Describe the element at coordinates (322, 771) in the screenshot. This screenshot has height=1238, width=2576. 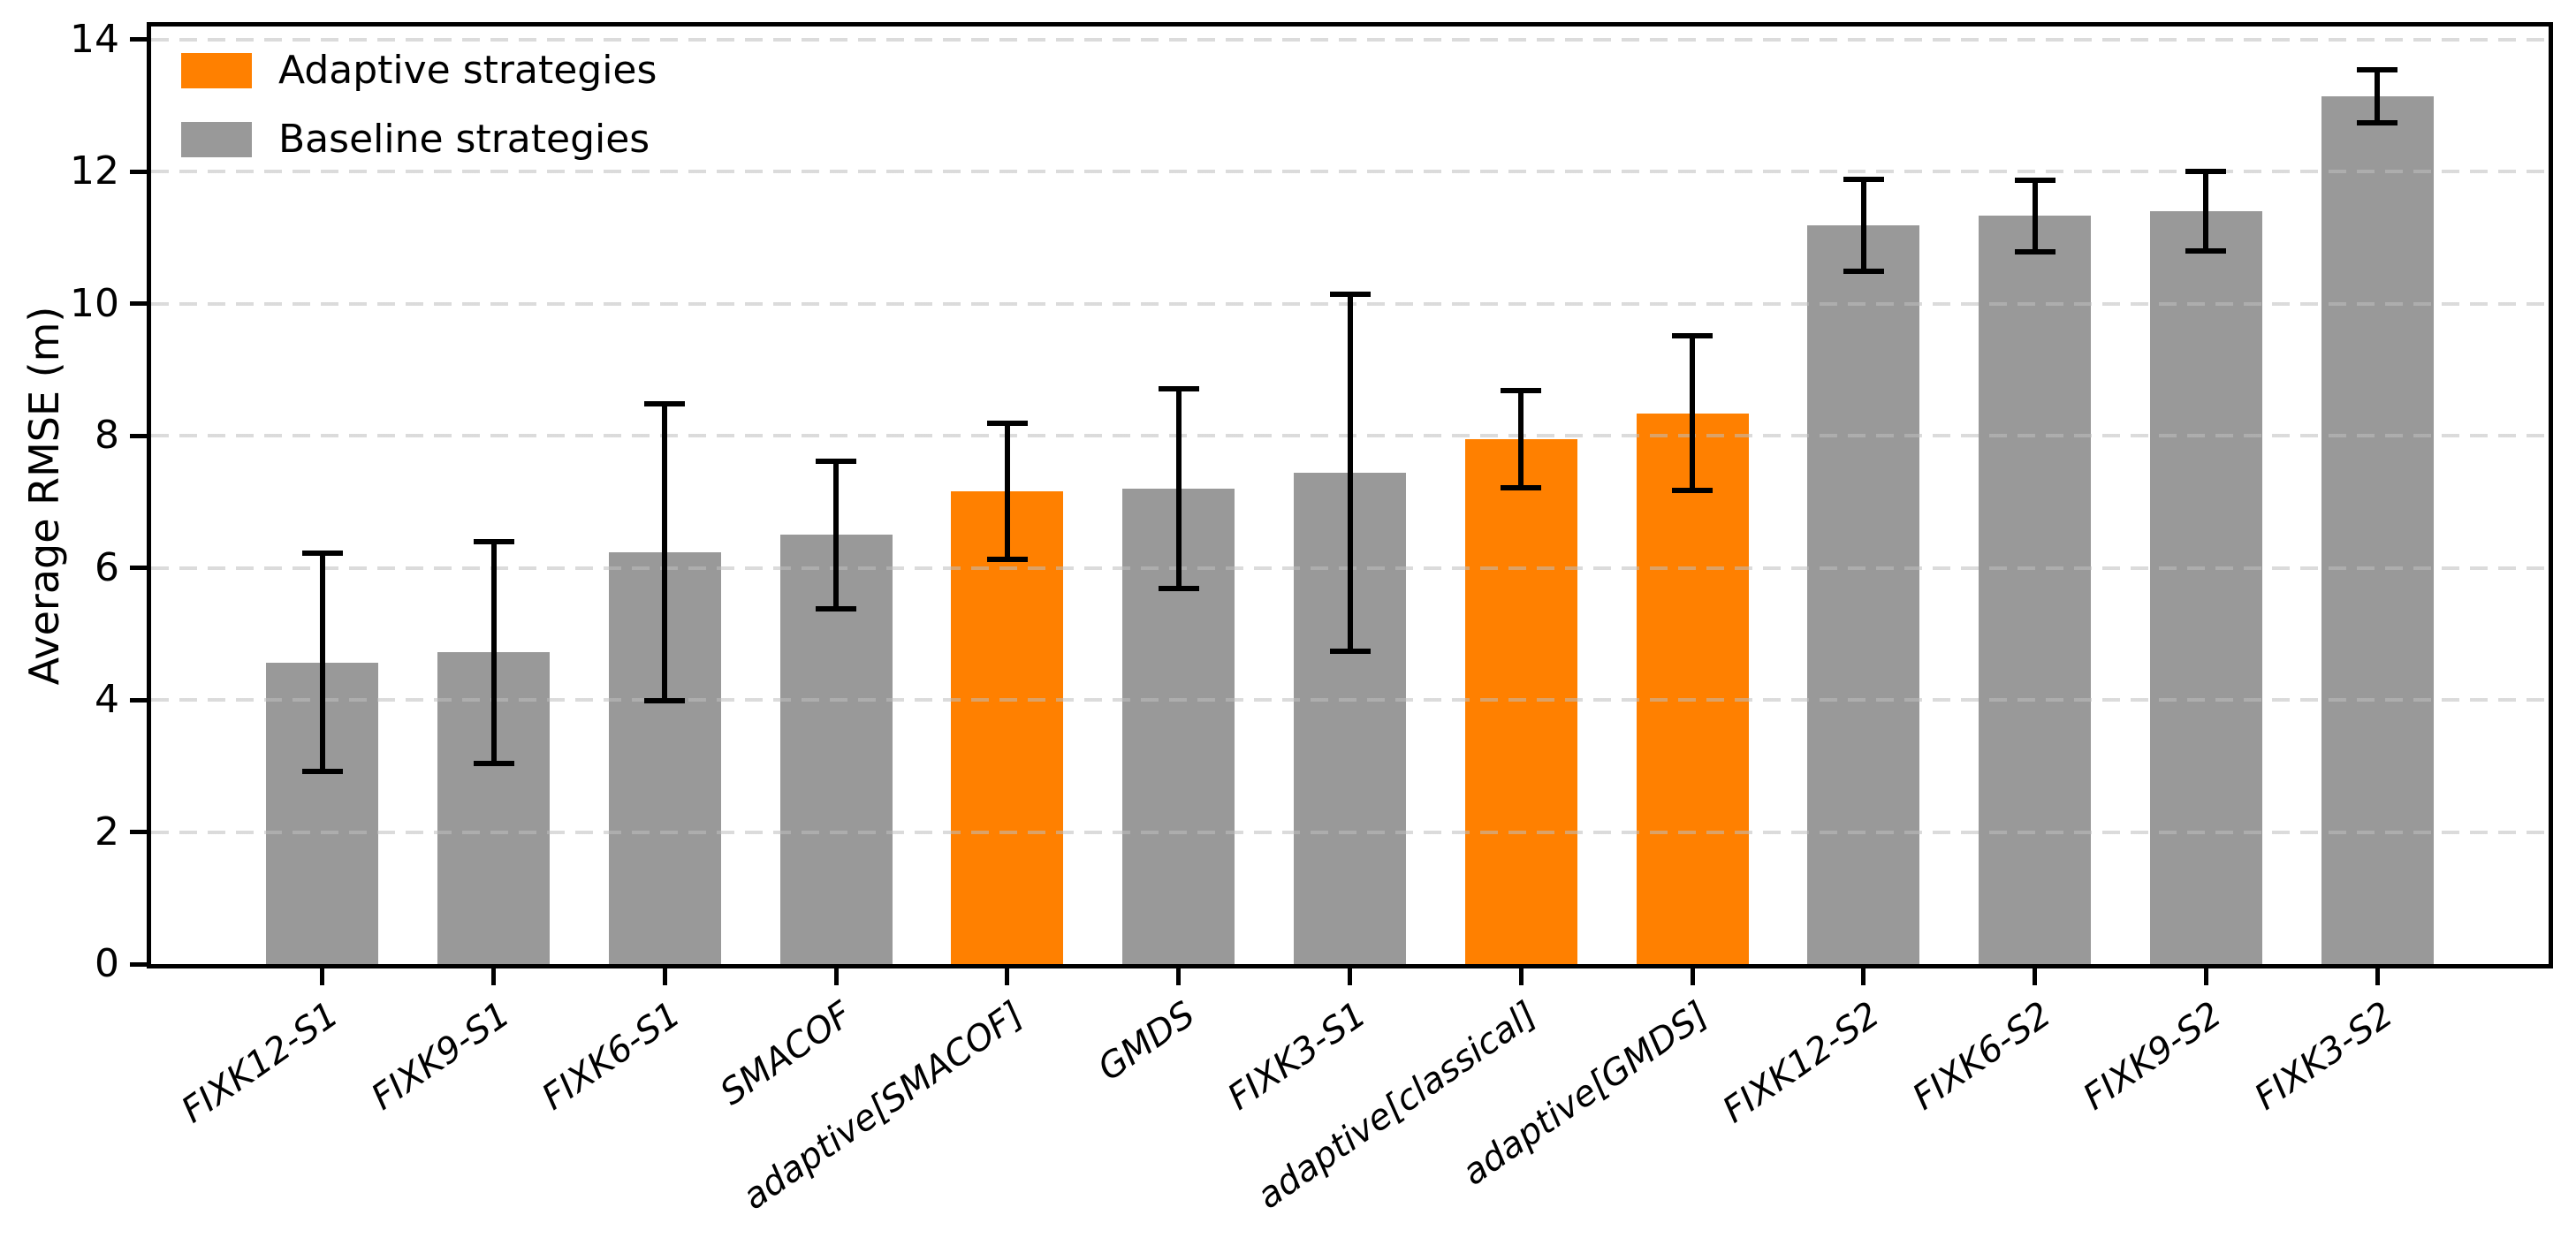
I see `error-bar-cap-bottom-FIXK12-S1` at that location.